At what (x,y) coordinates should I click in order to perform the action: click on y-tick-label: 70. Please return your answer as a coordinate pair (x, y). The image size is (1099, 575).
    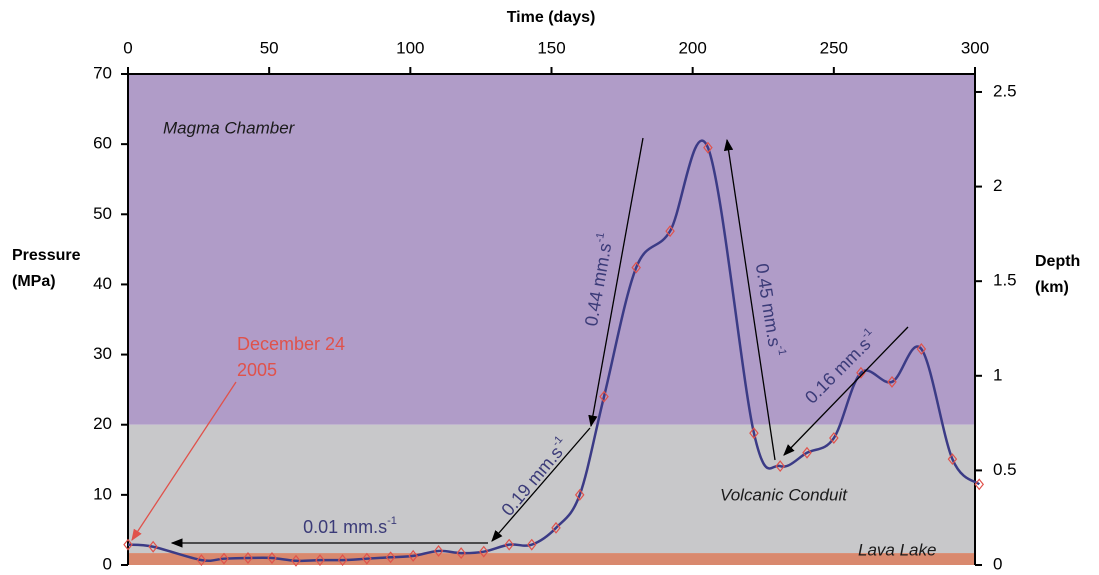
    Looking at the image, I should click on (102, 72).